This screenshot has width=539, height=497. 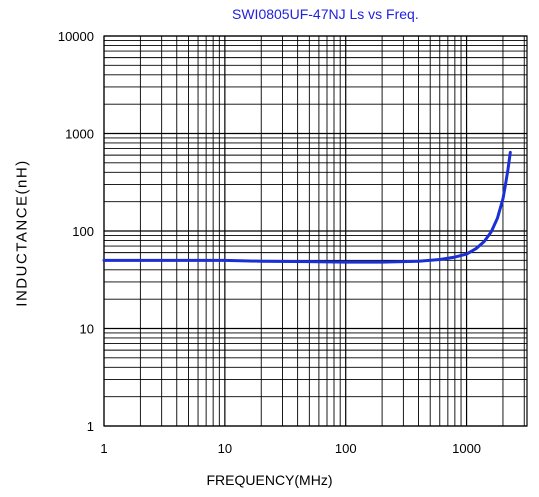 I want to click on chart-title: SWI0805UF-47NJ Ls vs Freq., so click(x=325, y=14).